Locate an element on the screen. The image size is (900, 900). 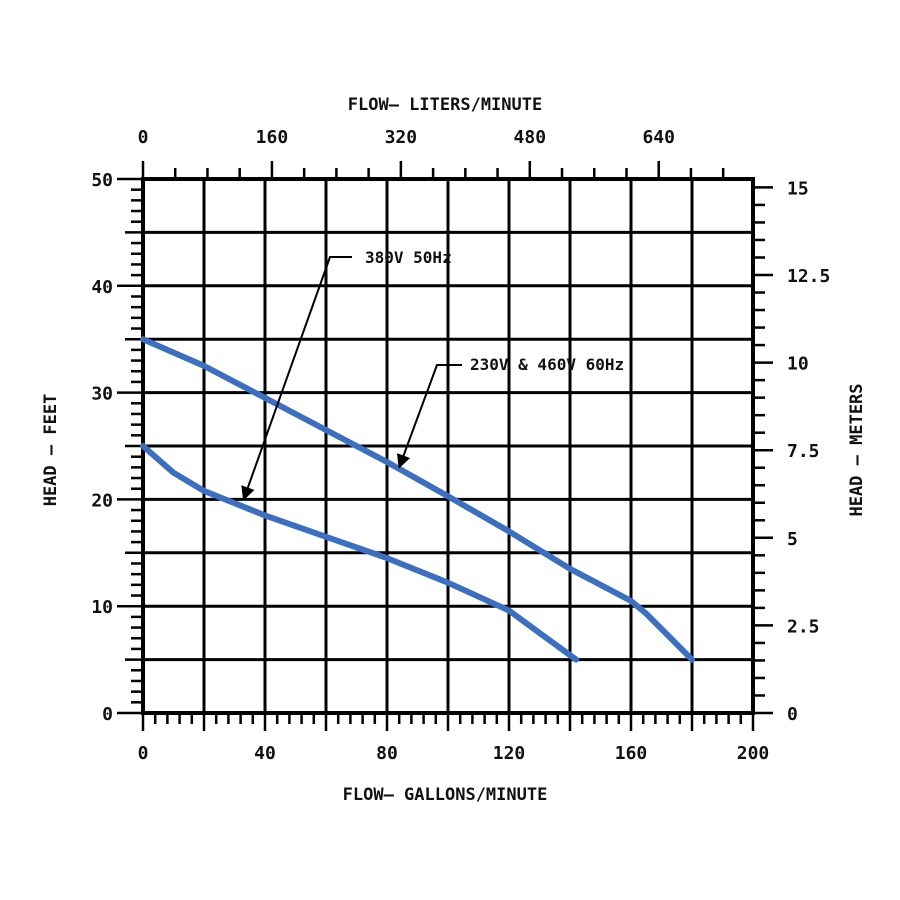
series-line-50hz is located at coordinates (360, 553).